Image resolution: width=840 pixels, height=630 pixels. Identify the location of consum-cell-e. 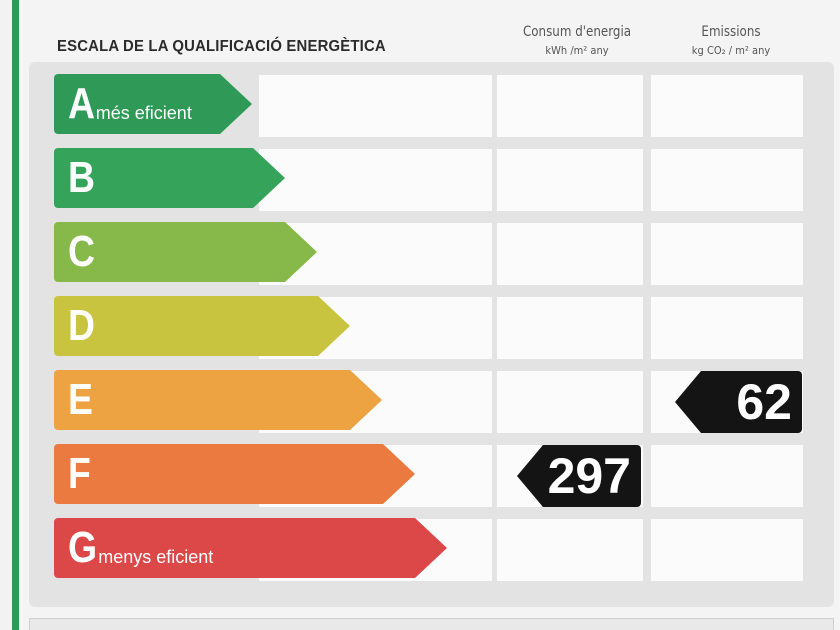
(570, 402).